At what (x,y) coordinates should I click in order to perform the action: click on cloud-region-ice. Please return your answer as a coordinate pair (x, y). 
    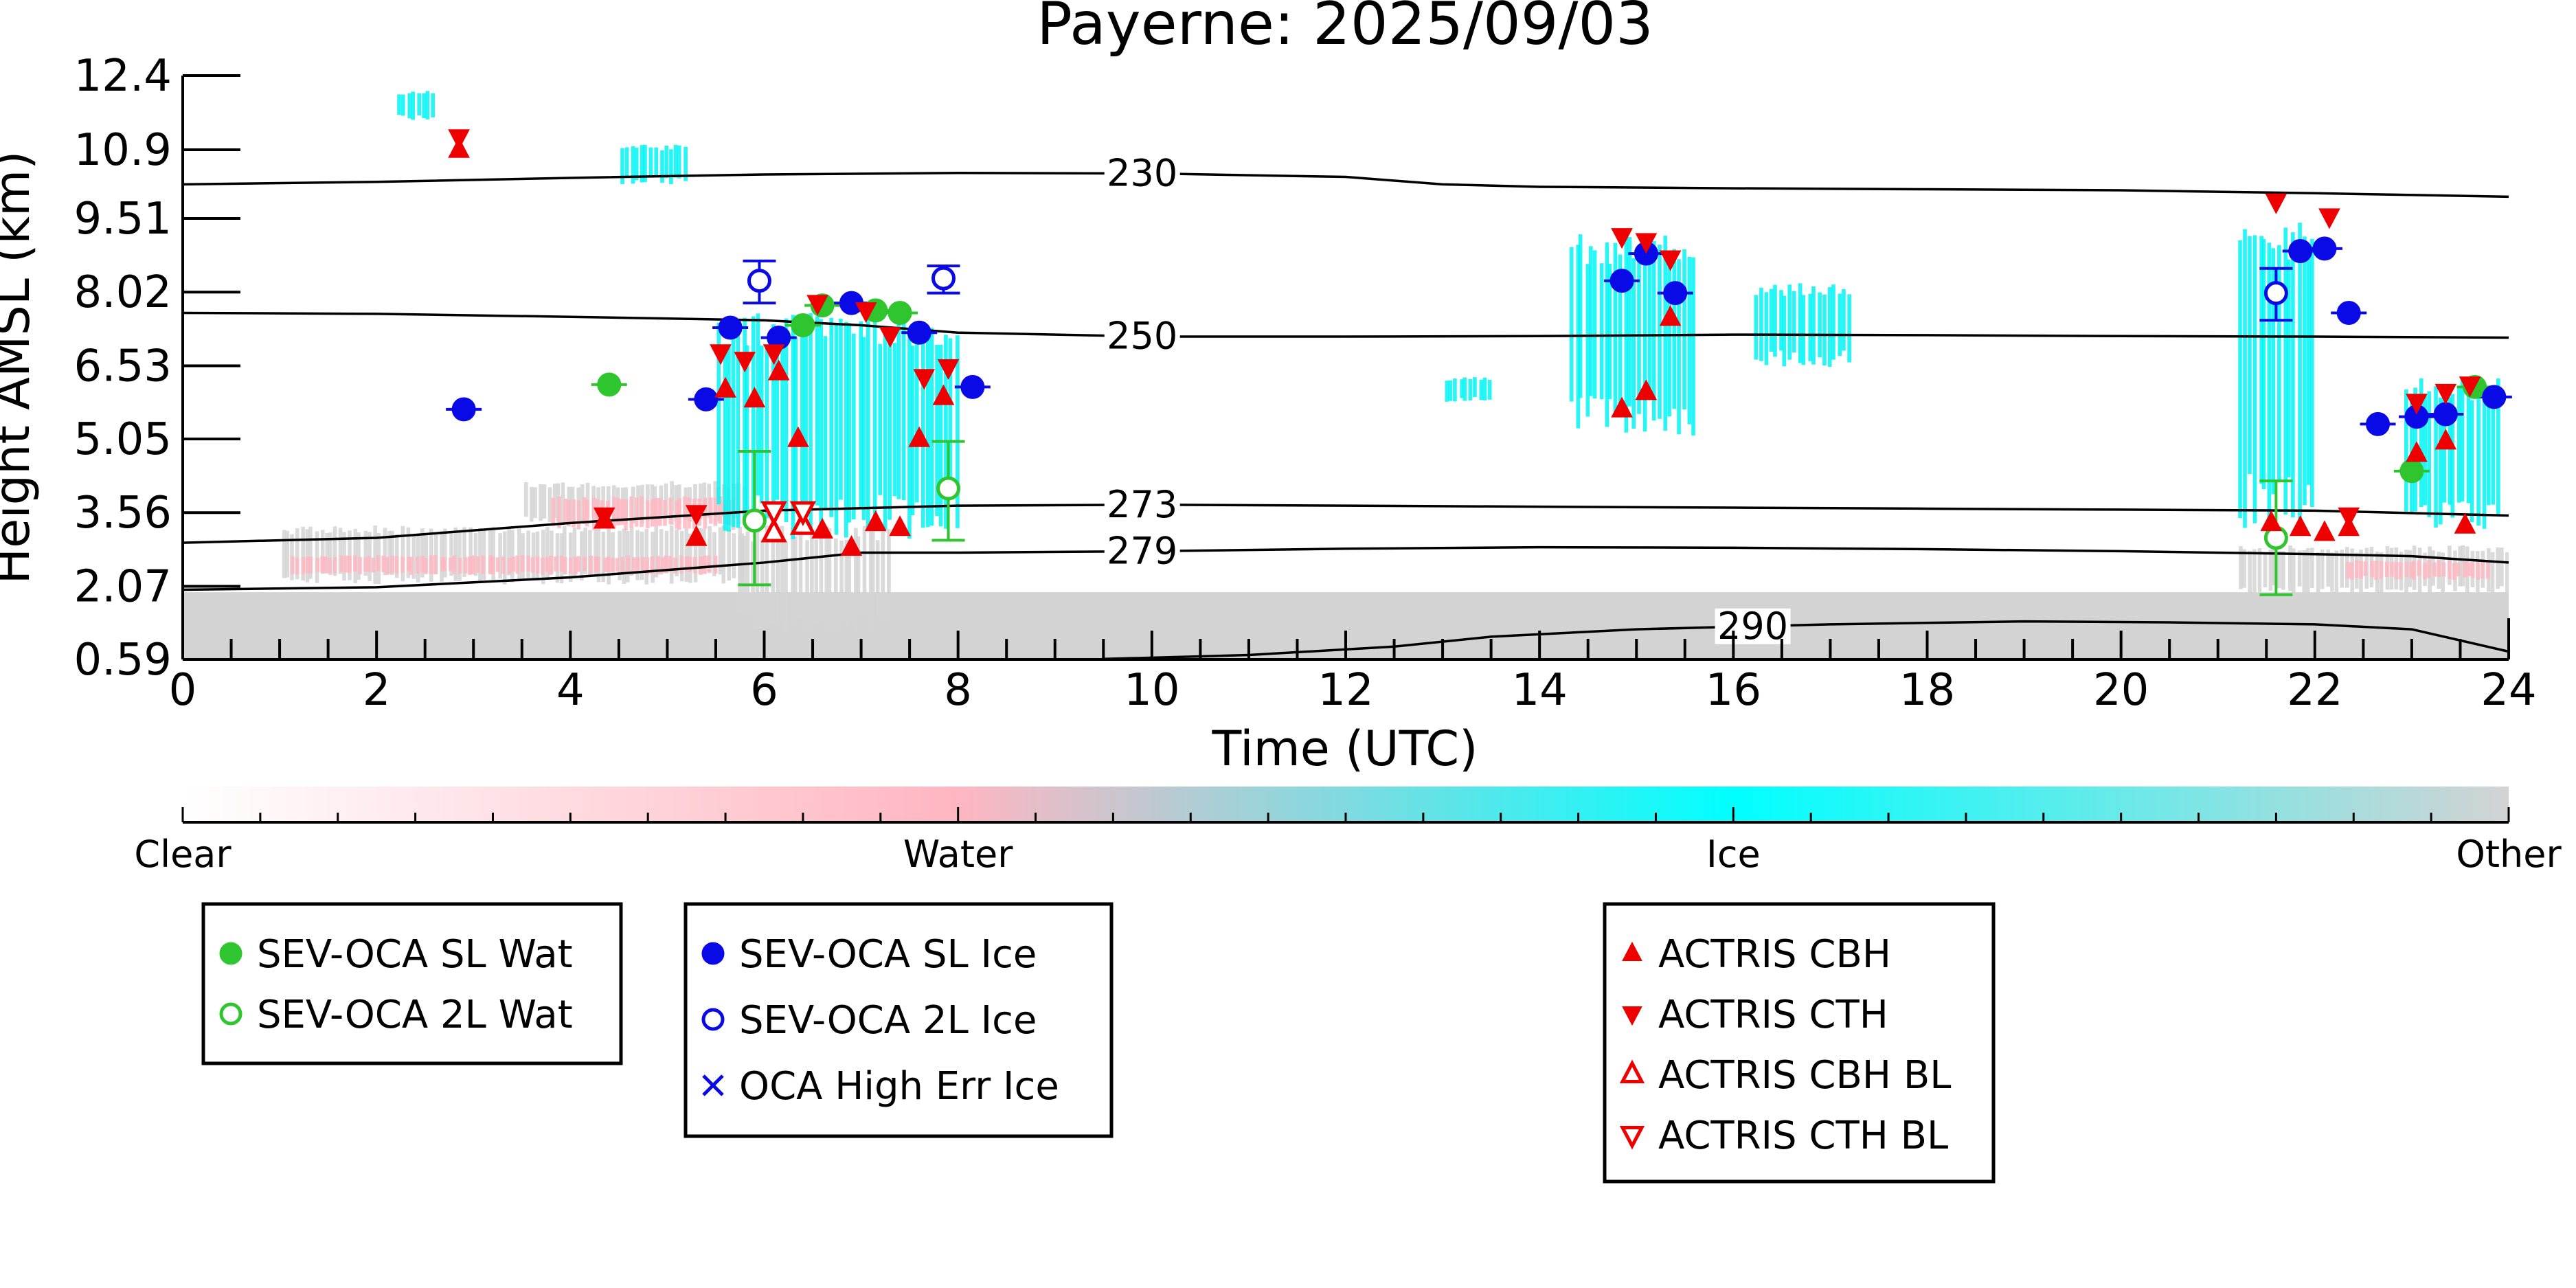
    Looking at the image, I should click on (654, 164).